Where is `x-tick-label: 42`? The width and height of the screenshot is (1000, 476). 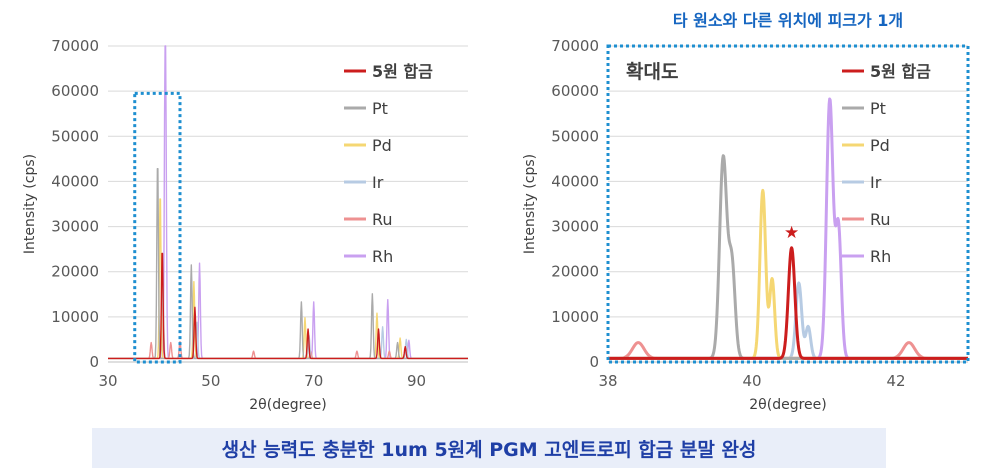 x-tick-label: 42 is located at coordinates (895, 381).